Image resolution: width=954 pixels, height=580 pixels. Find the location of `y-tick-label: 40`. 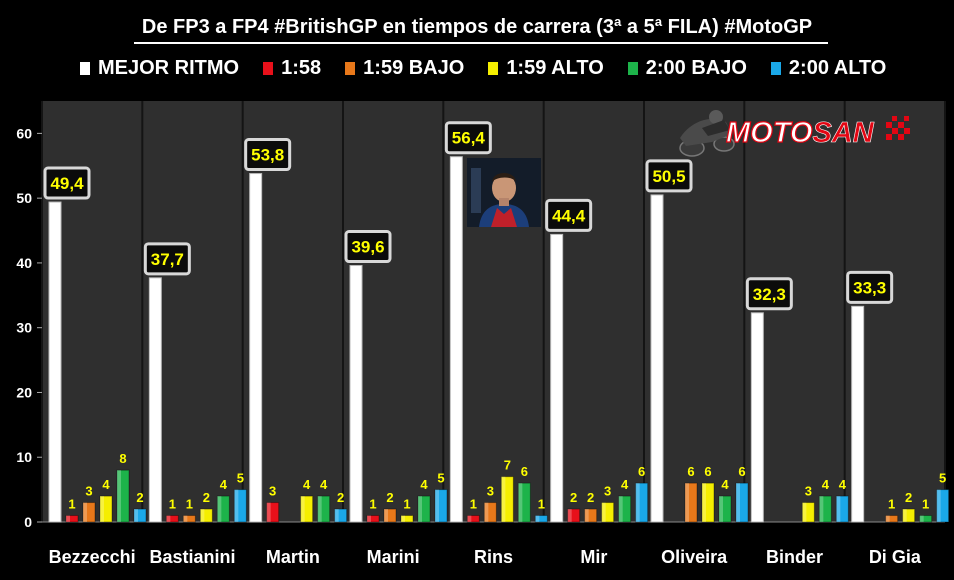

y-tick-label: 40 is located at coordinates (24, 263).